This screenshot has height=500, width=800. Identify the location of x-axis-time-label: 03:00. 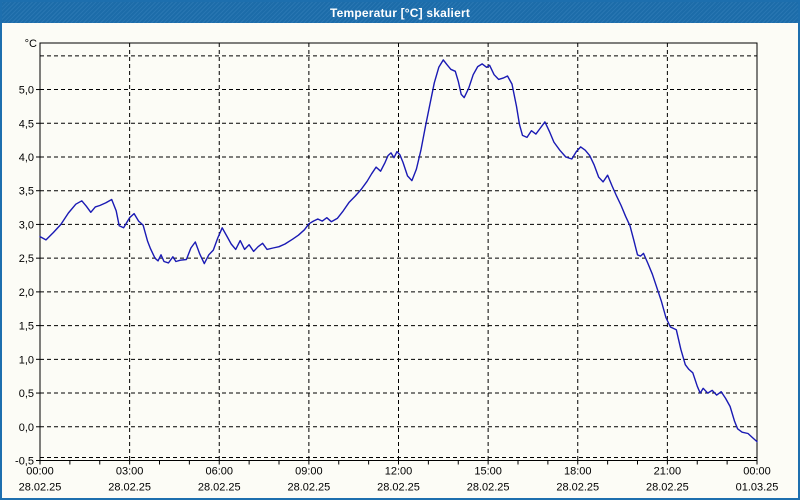
(130, 472).